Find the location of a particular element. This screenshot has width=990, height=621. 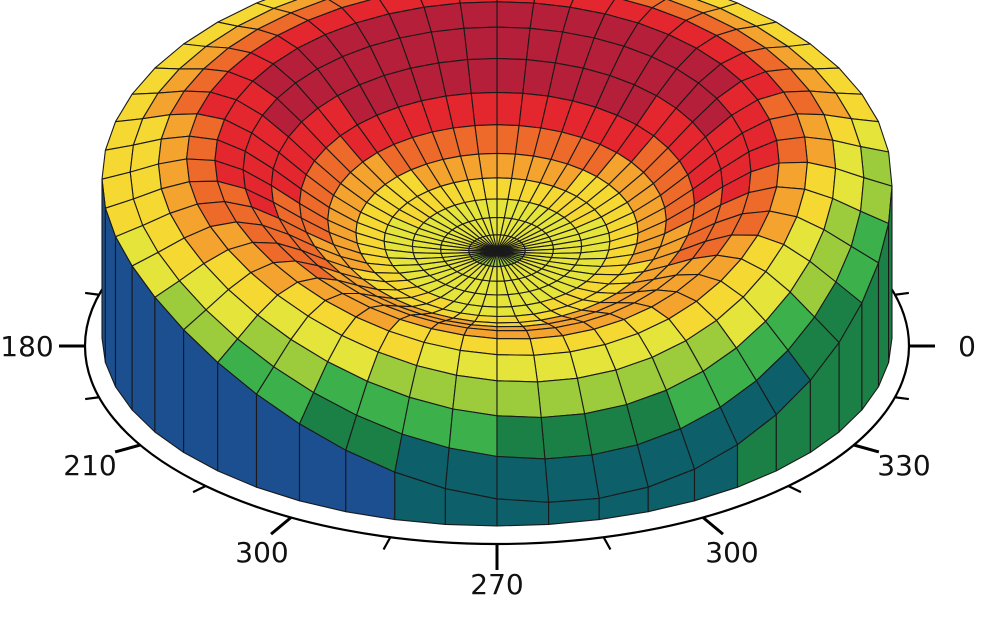

angle-tick-label-270: 270 is located at coordinates (496, 584).